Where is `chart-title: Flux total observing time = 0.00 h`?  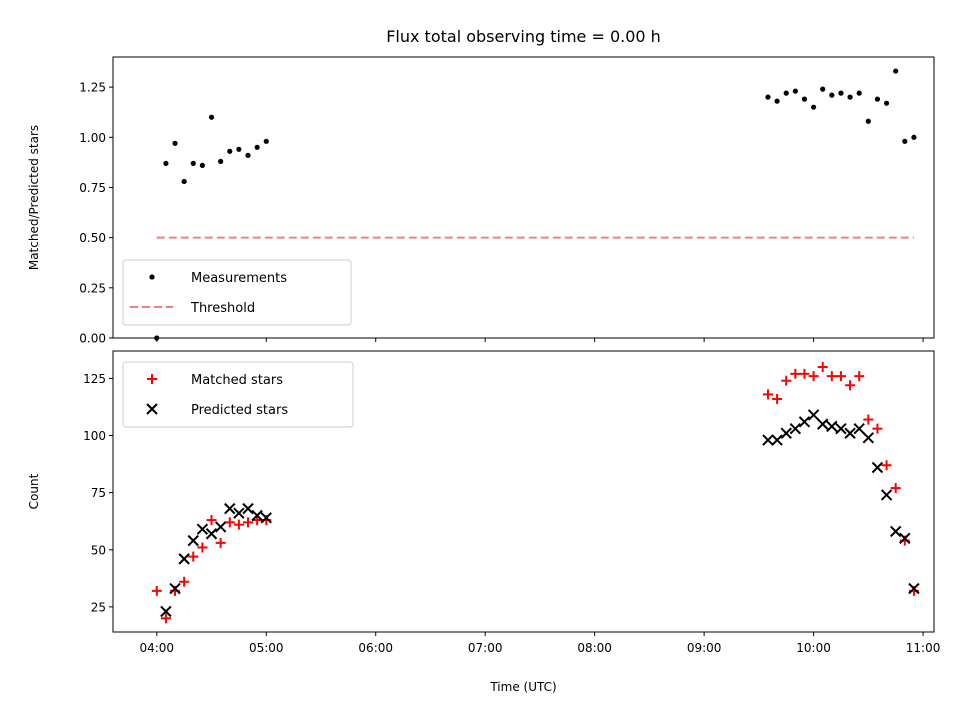
chart-title: Flux total observing time = 0.00 h is located at coordinates (523, 36).